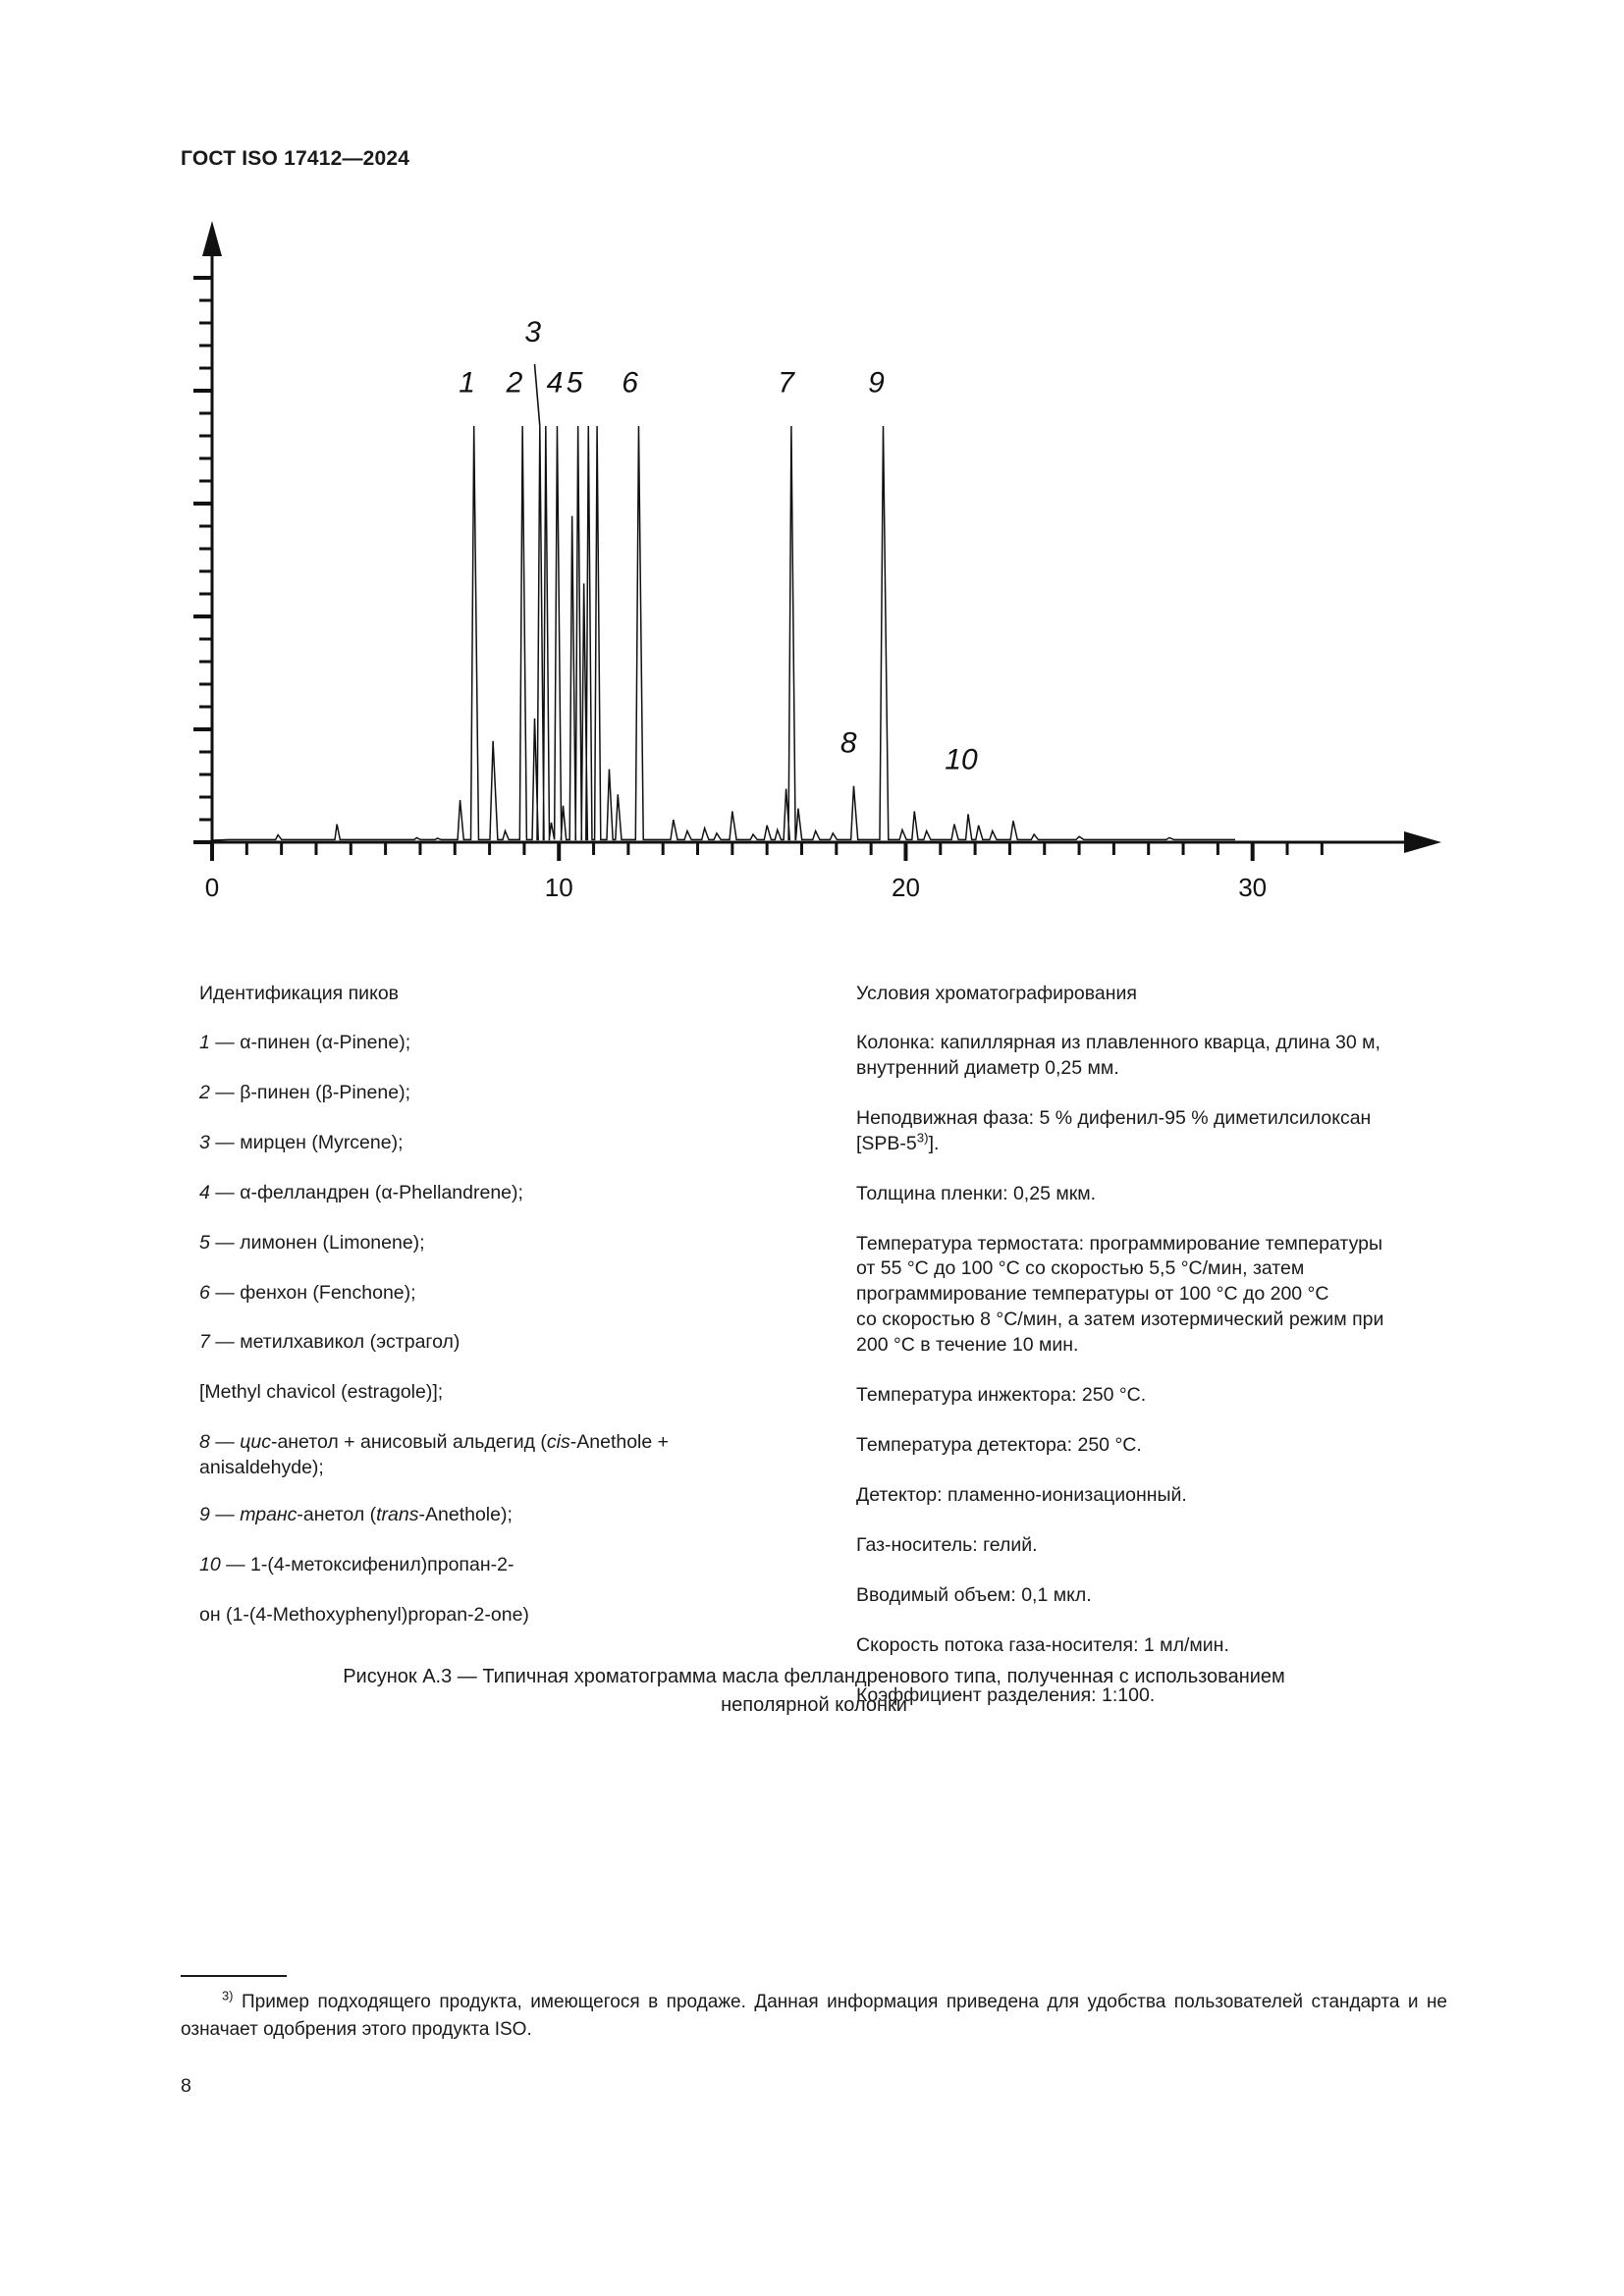 The height and width of the screenshot is (2296, 1624). I want to click on peak-item-9-italic-ru: транс, so click(269, 1515).